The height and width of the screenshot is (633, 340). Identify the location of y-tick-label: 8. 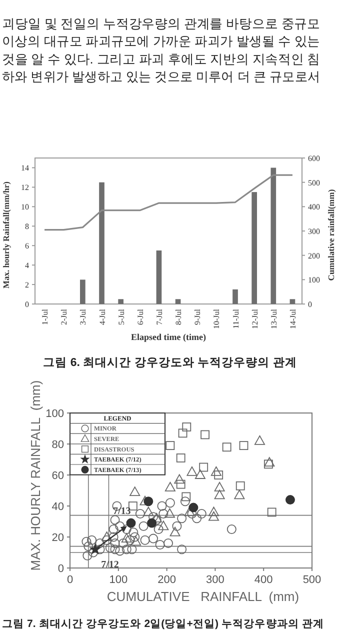
(27, 227).